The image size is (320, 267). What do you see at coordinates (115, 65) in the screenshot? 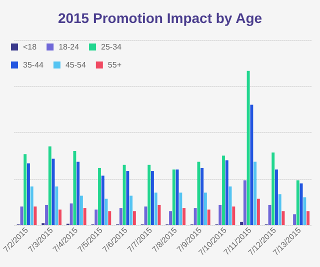
I see `legend-label: 55+` at bounding box center [115, 65].